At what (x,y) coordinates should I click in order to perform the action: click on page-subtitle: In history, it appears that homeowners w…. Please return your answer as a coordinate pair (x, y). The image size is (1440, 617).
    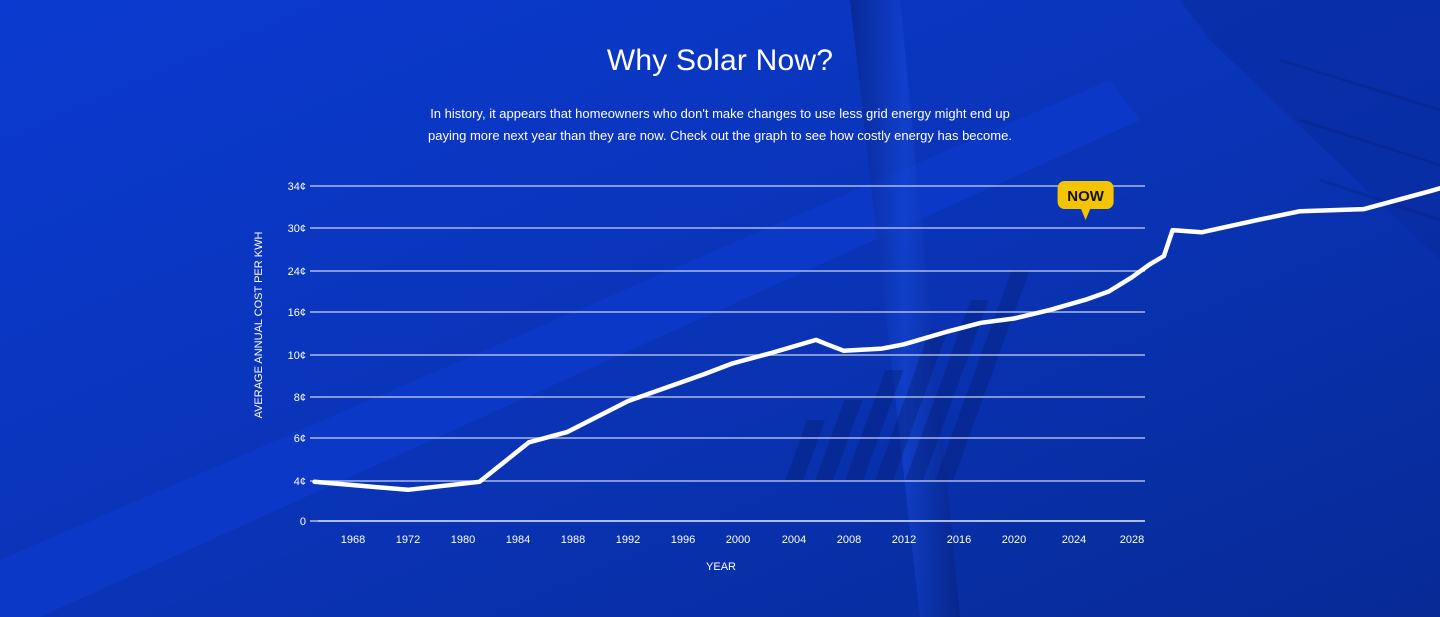
    Looking at the image, I should click on (720, 124).